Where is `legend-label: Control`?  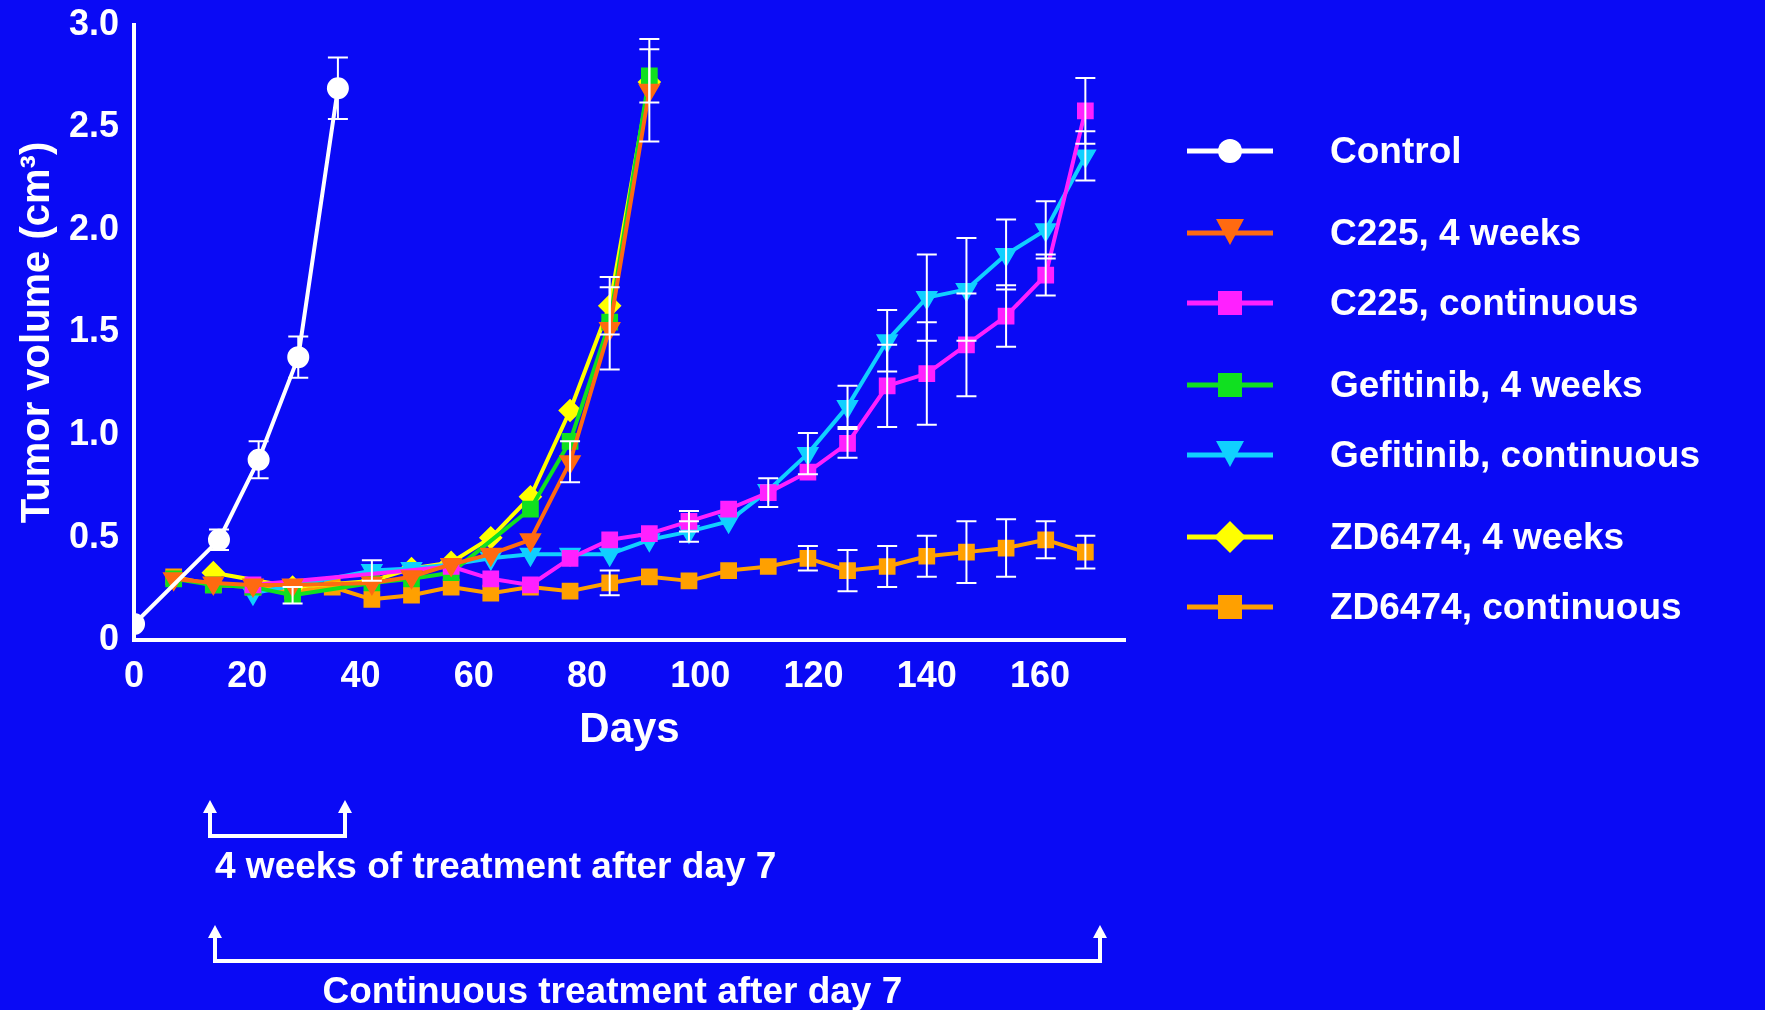 legend-label: Control is located at coordinates (1396, 151).